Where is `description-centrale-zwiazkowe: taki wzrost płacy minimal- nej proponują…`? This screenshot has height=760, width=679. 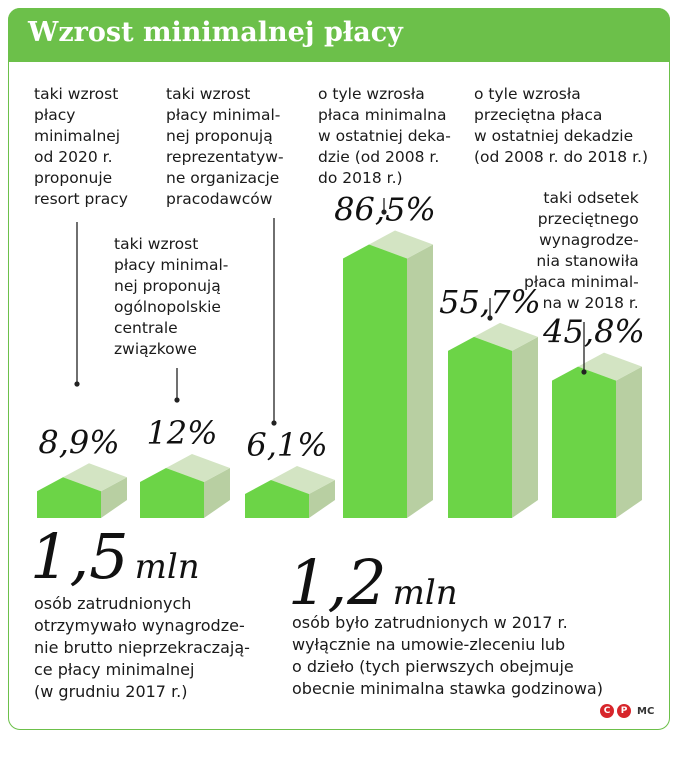
description-centrale-zwiazkowe: taki wzrost płacy minimal- nej proponują… is located at coordinates (171, 296).